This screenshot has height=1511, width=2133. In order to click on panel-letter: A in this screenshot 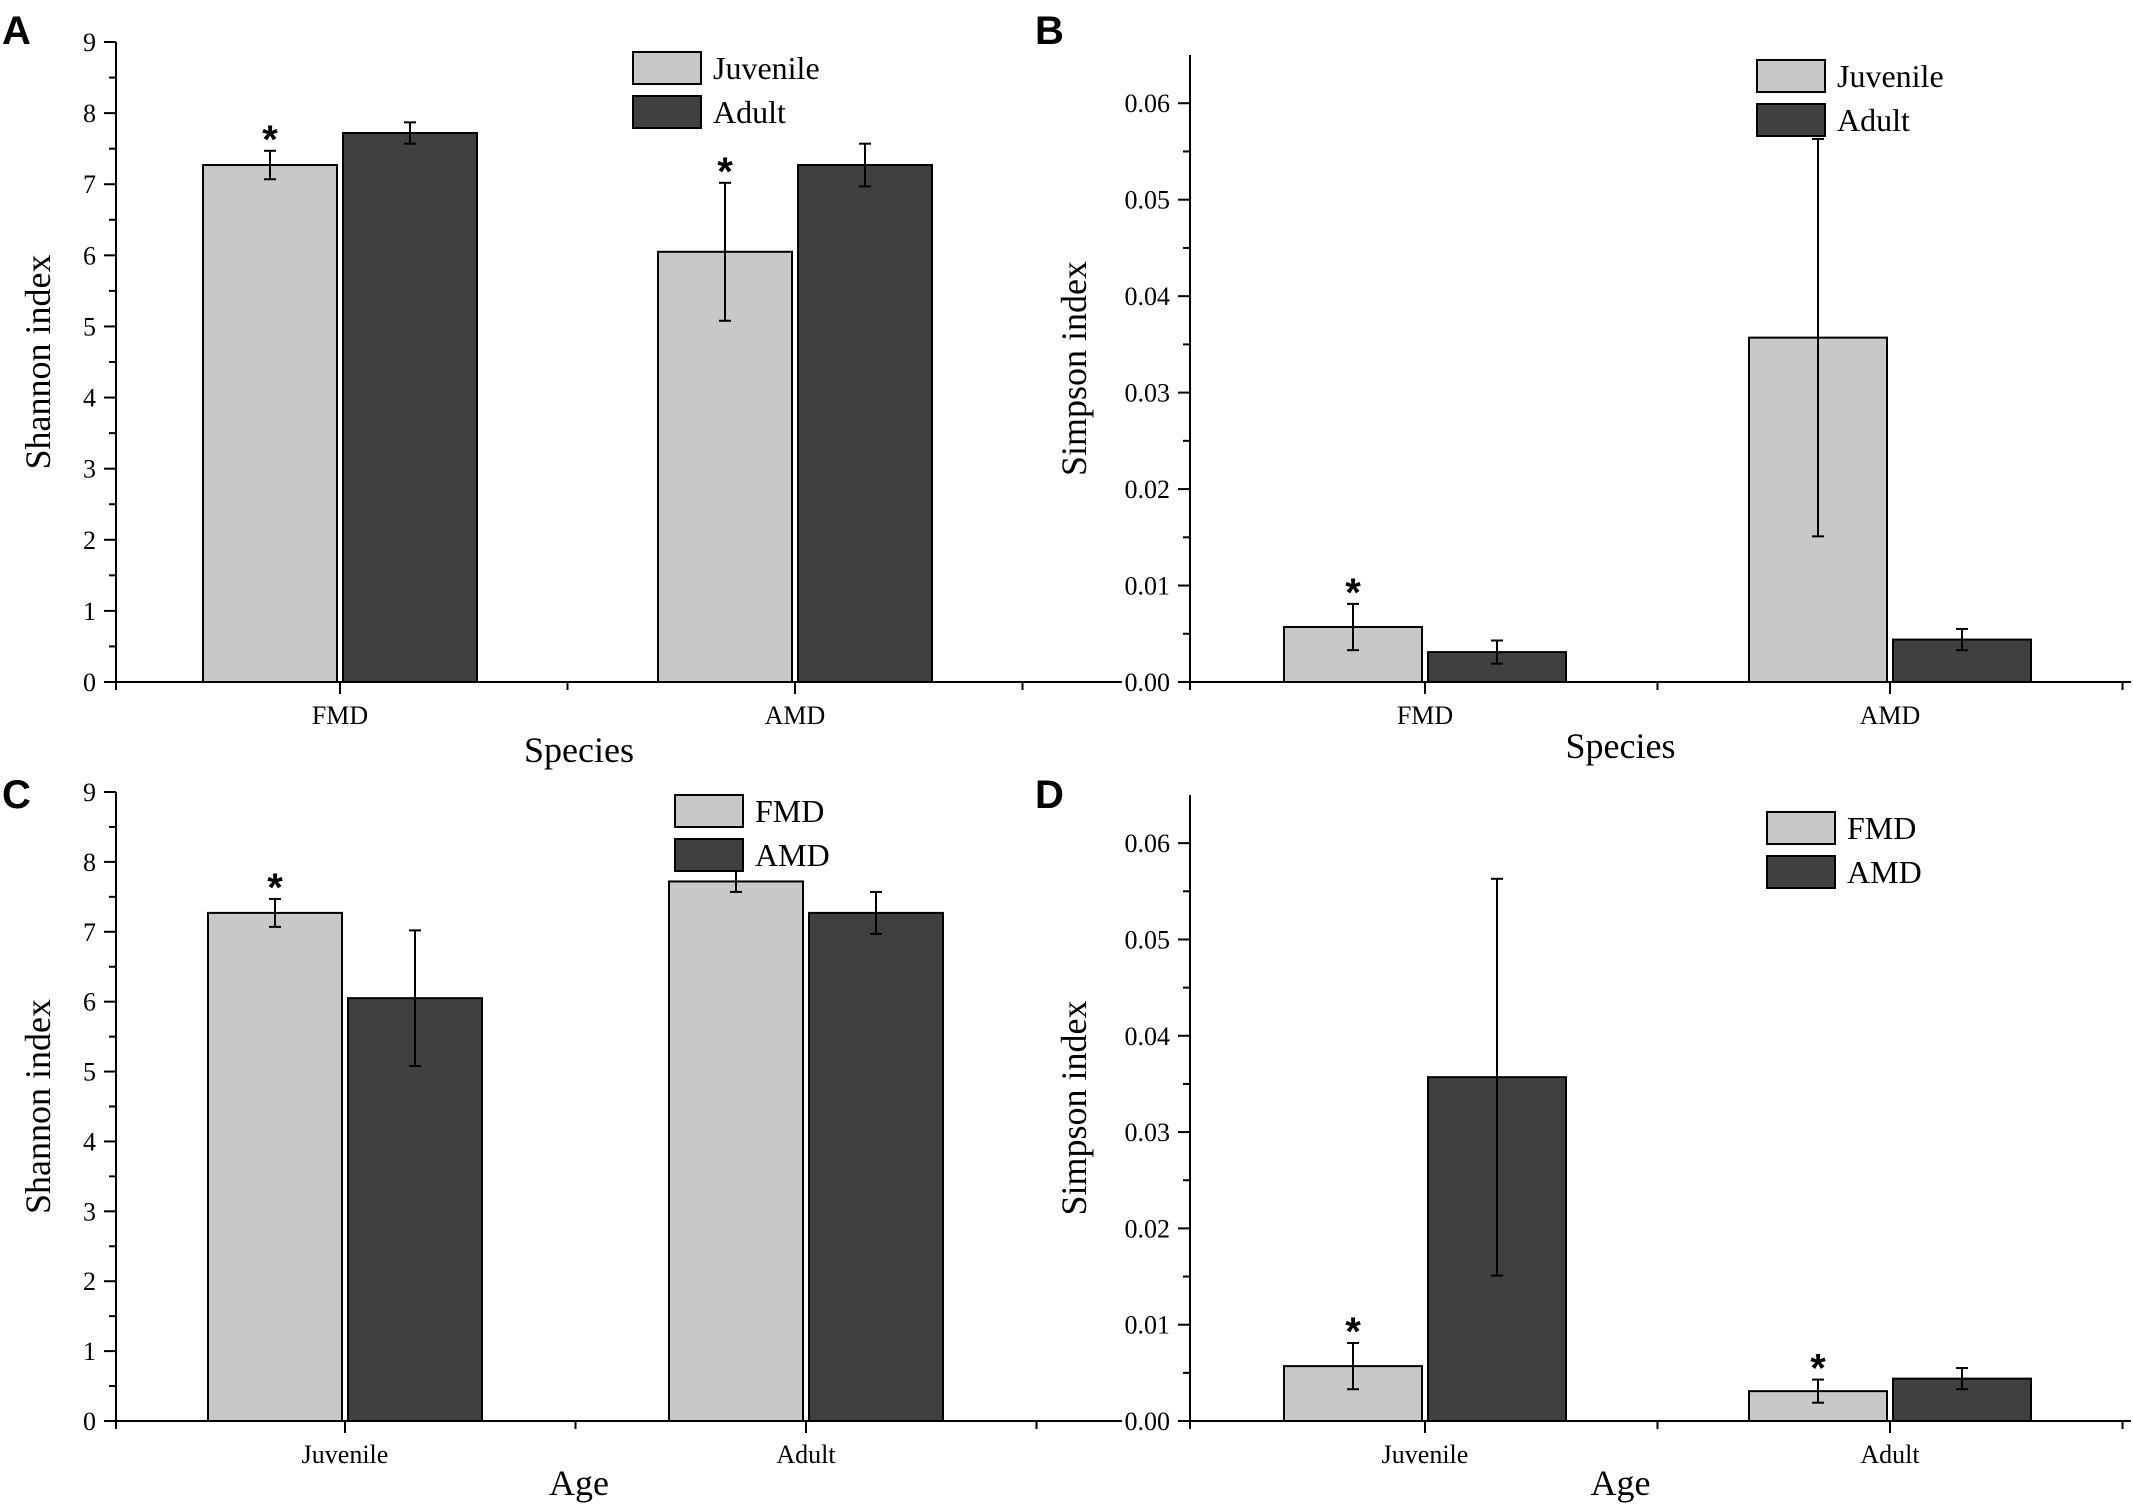, I will do `click(16, 31)`.